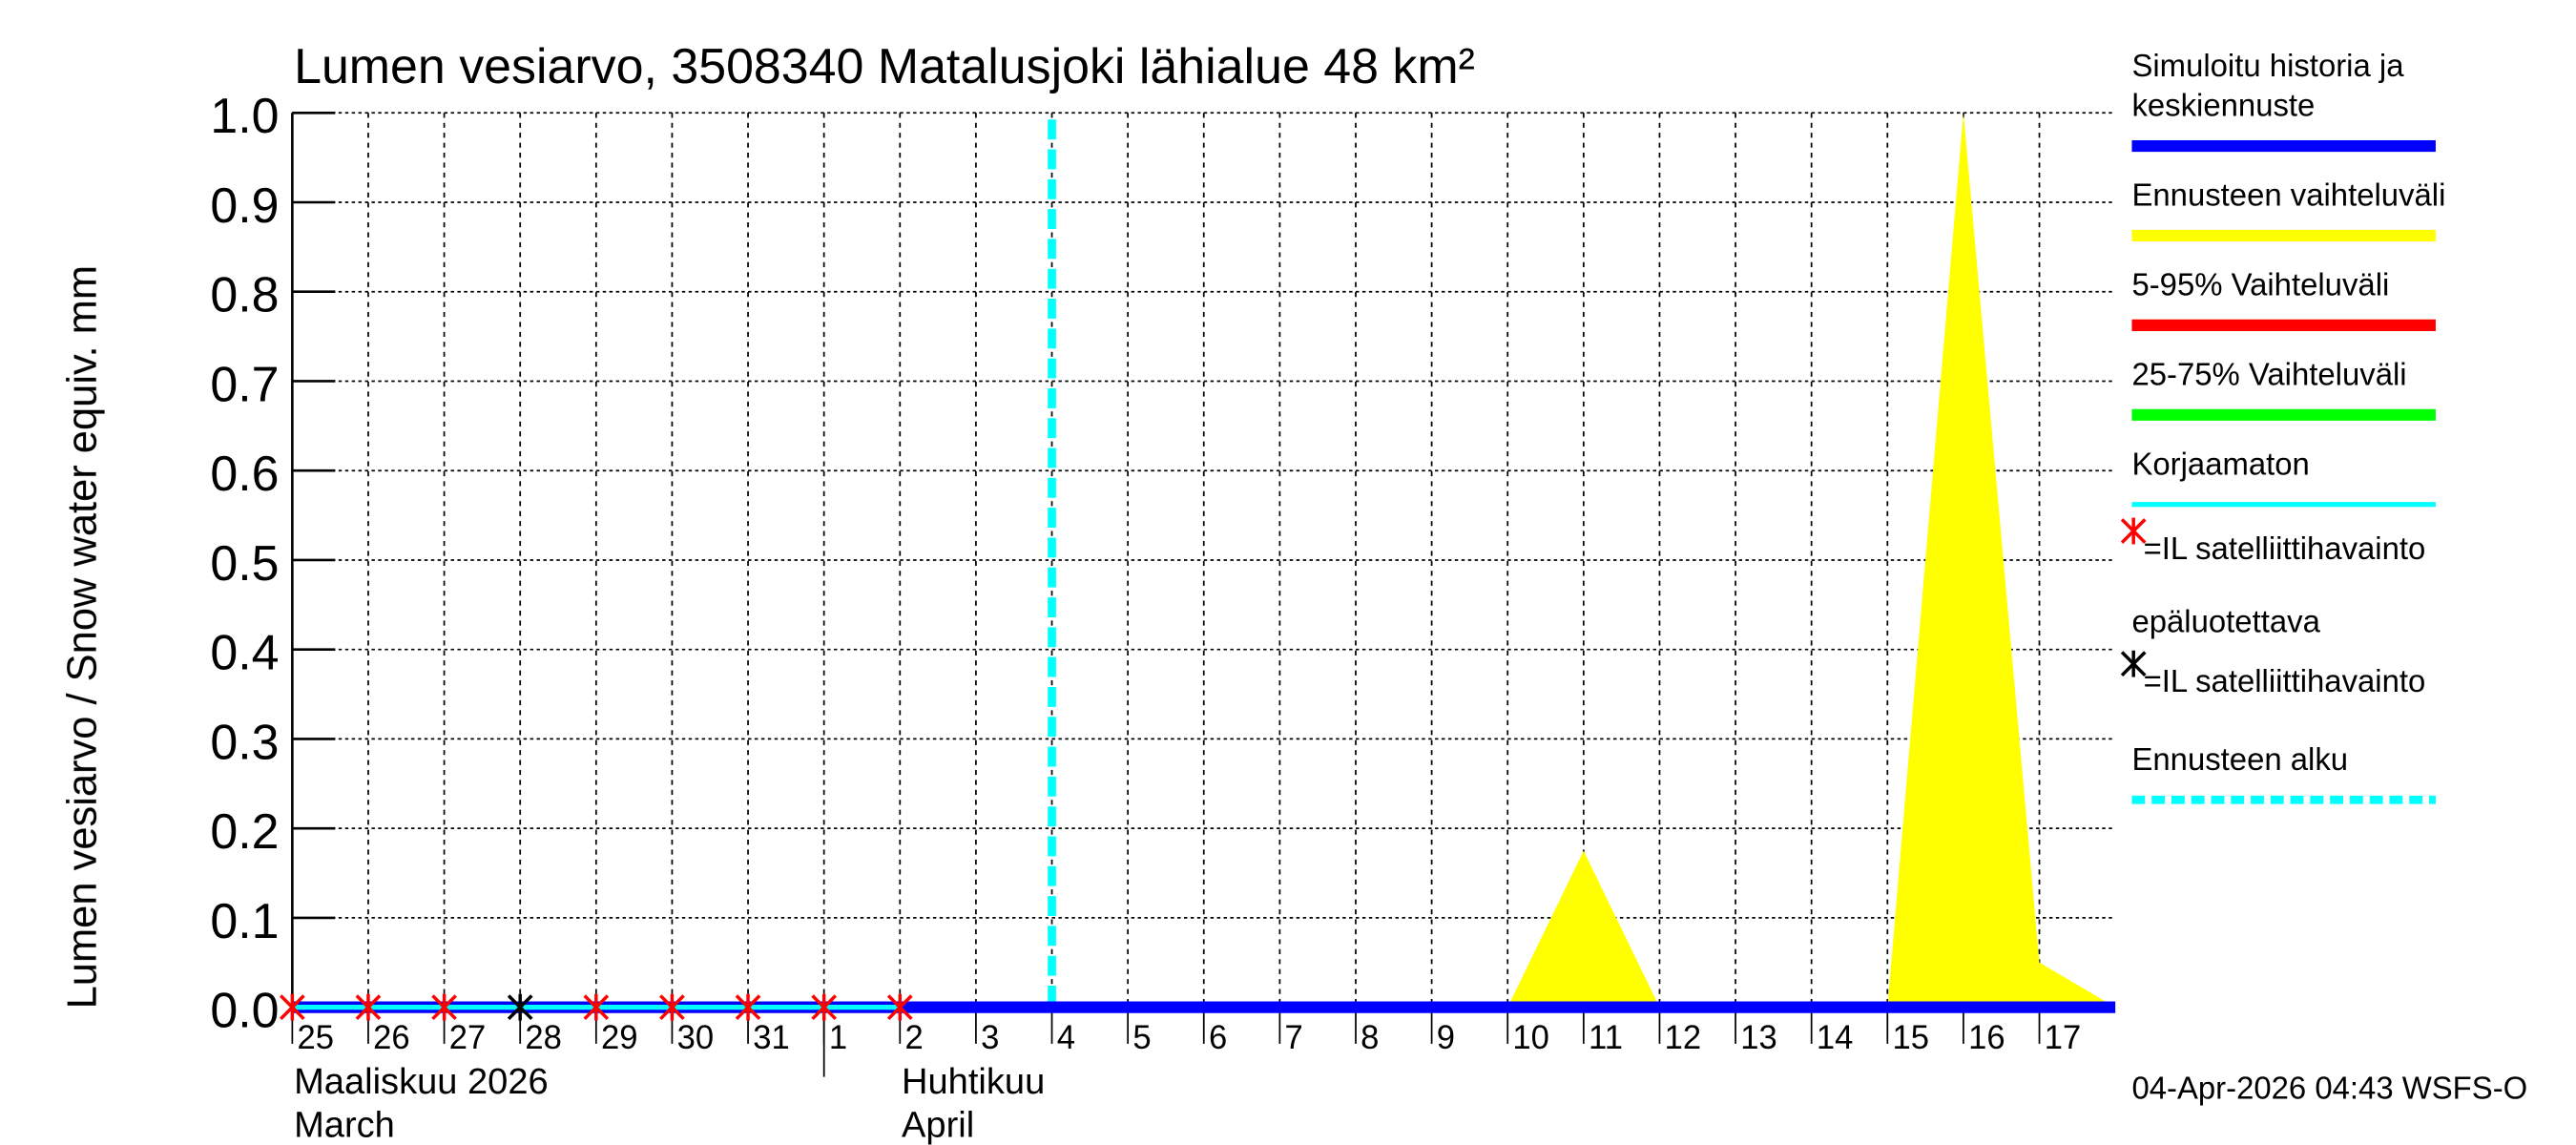 This screenshot has height=1145, width=2576. Describe the element at coordinates (1530, 1038) in the screenshot. I see `x-tick-label: 10` at that location.